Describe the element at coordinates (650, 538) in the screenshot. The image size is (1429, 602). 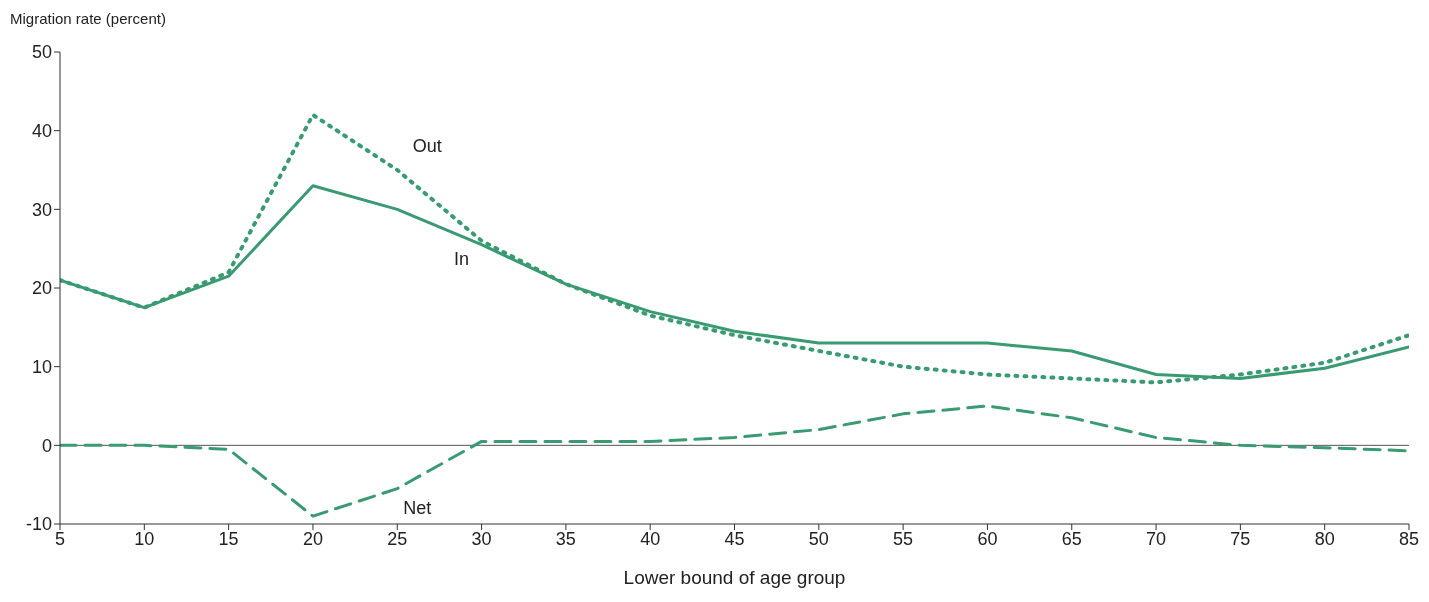
I see `x-tick-label: 40` at that location.